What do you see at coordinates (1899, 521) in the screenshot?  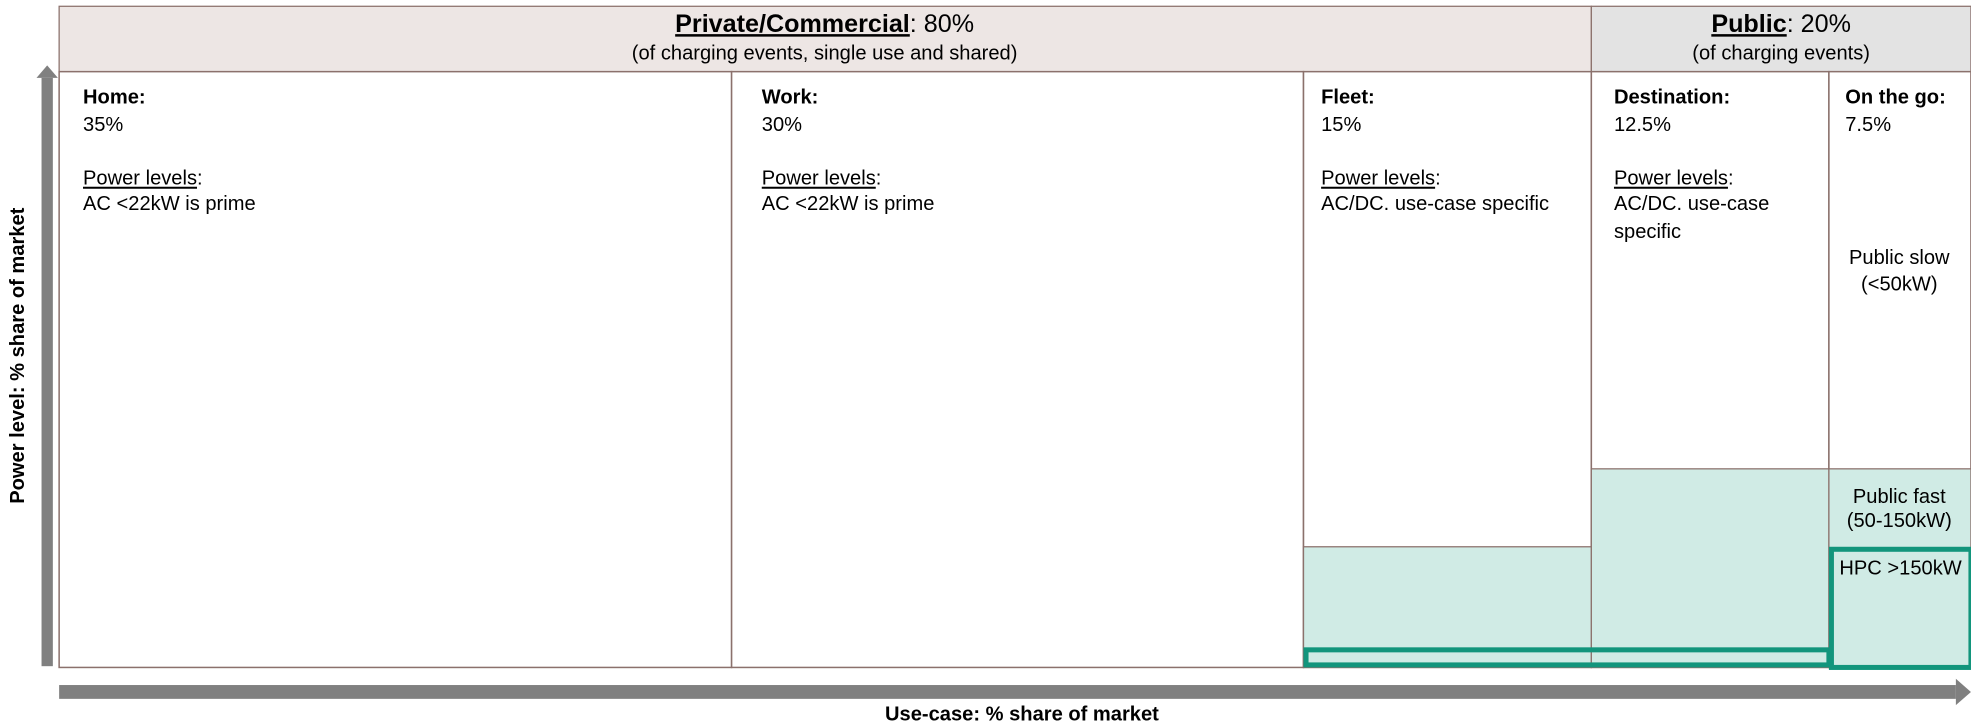 I see `public-fast-line: (50-150kW)` at bounding box center [1899, 521].